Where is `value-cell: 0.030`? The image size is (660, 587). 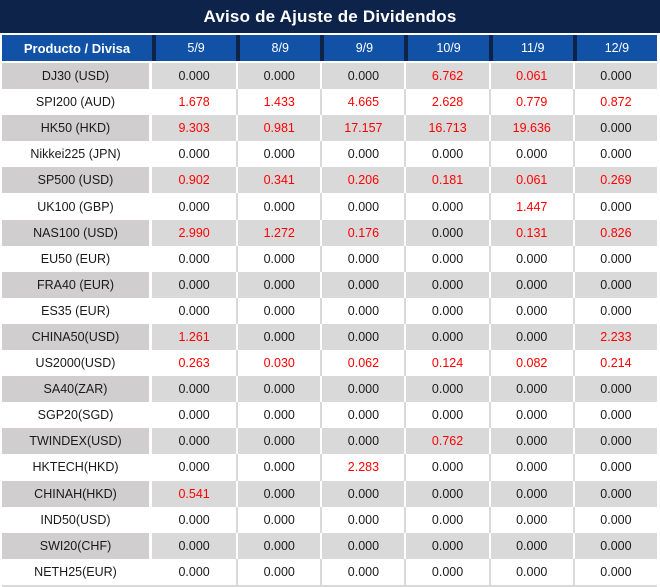 value-cell: 0.030 is located at coordinates (278, 363).